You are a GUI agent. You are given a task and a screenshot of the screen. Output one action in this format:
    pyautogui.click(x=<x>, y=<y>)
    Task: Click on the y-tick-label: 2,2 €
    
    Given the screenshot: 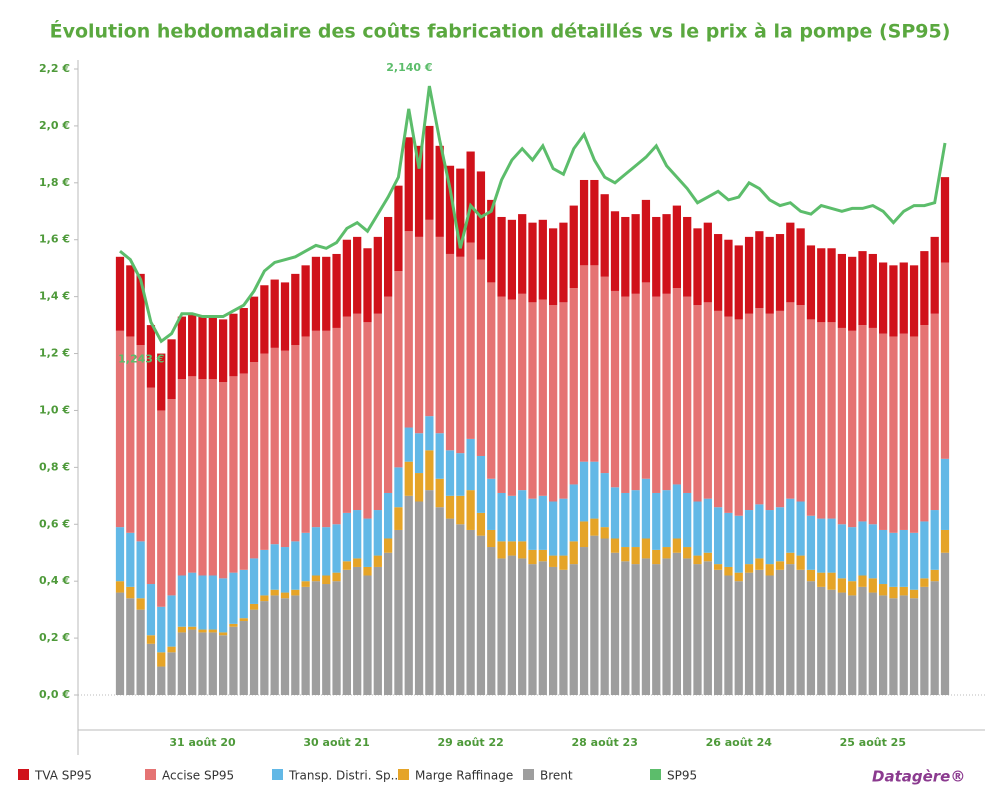 What is the action you would take?
    pyautogui.click(x=54, y=68)
    